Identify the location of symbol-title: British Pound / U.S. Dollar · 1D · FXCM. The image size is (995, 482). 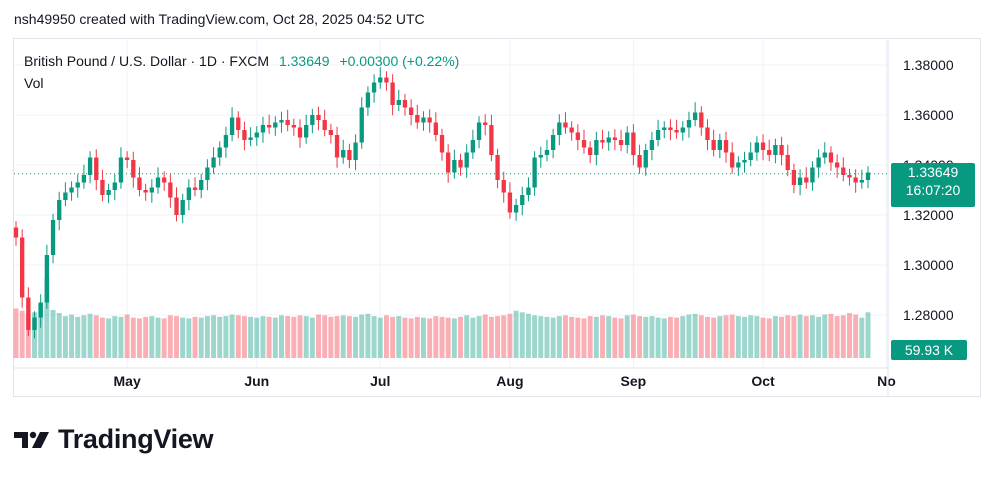
(147, 61).